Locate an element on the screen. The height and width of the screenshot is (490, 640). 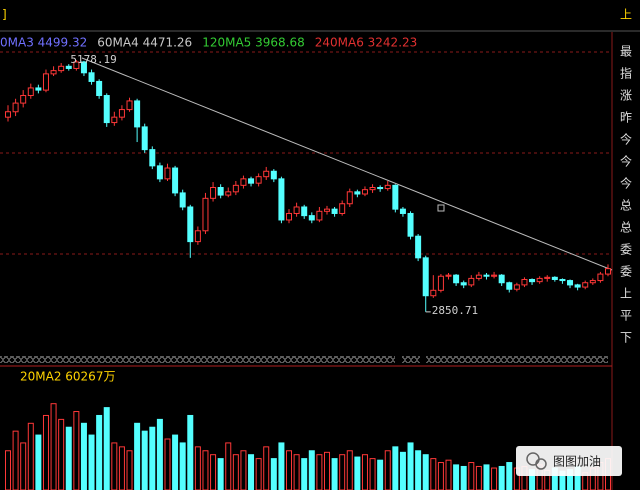
side-label: 委 is located at coordinates (626, 250).